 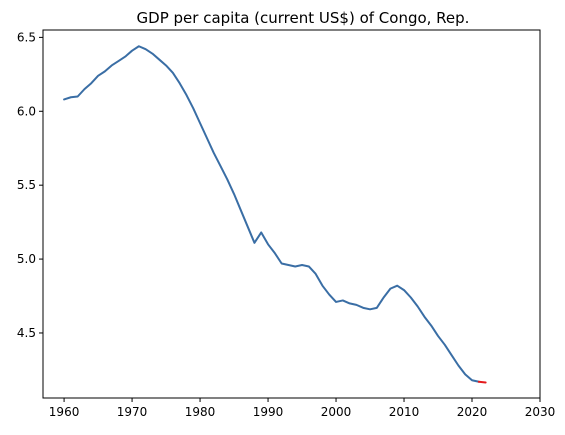 I want to click on y-axis-ticks: 4.5 5.0 5.5 6.0 6.5, so click(x=30, y=185).